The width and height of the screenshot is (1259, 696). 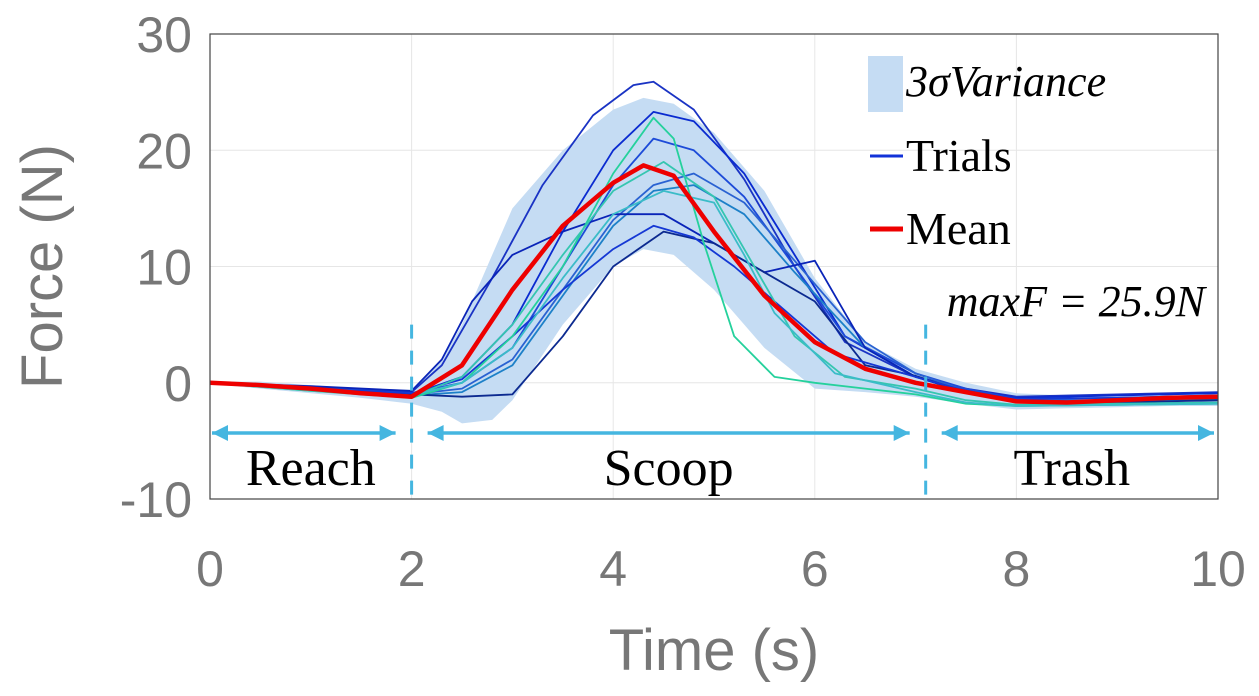 I want to click on x-tick-label: 4, so click(x=613, y=569).